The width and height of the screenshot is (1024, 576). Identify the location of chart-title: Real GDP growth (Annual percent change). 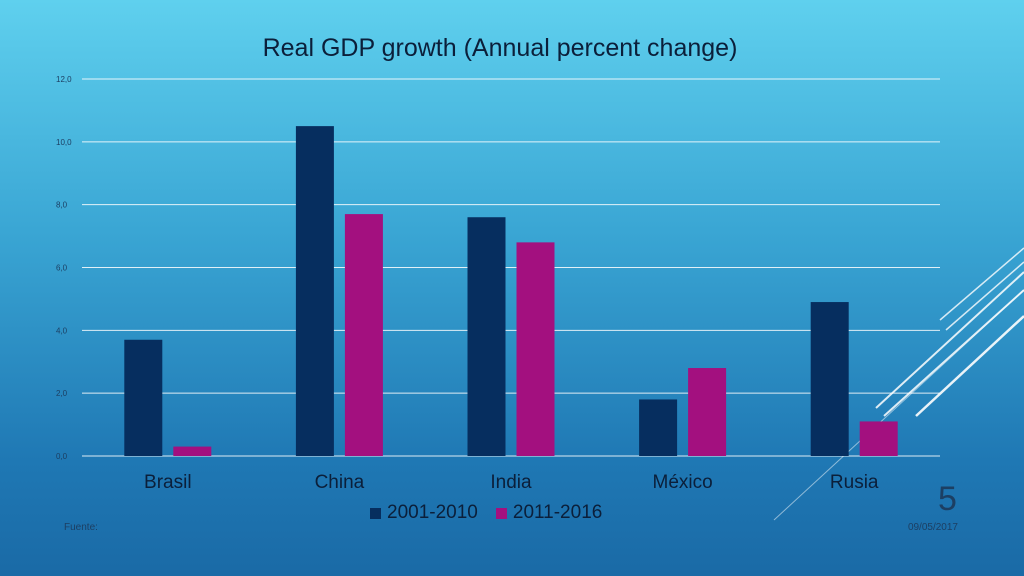
(500, 48).